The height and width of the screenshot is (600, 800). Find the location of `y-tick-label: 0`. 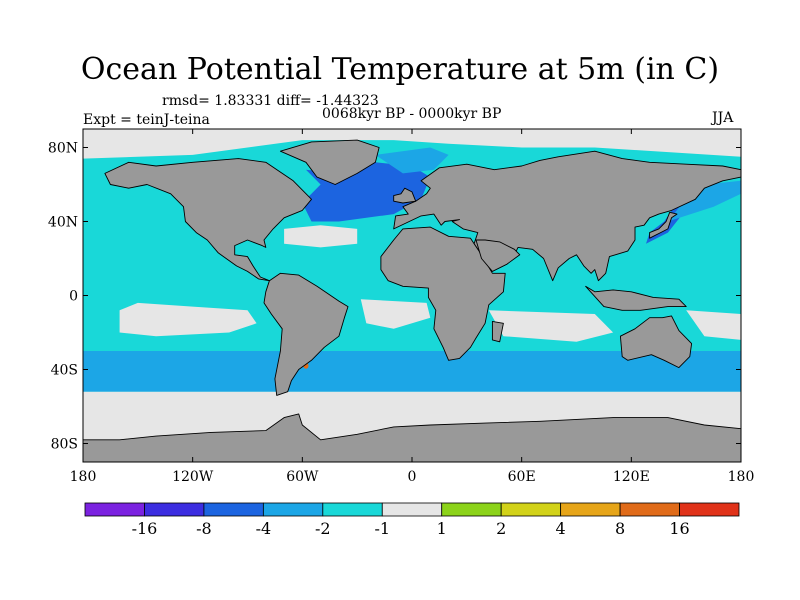

y-tick-label: 0 is located at coordinates (73, 297).